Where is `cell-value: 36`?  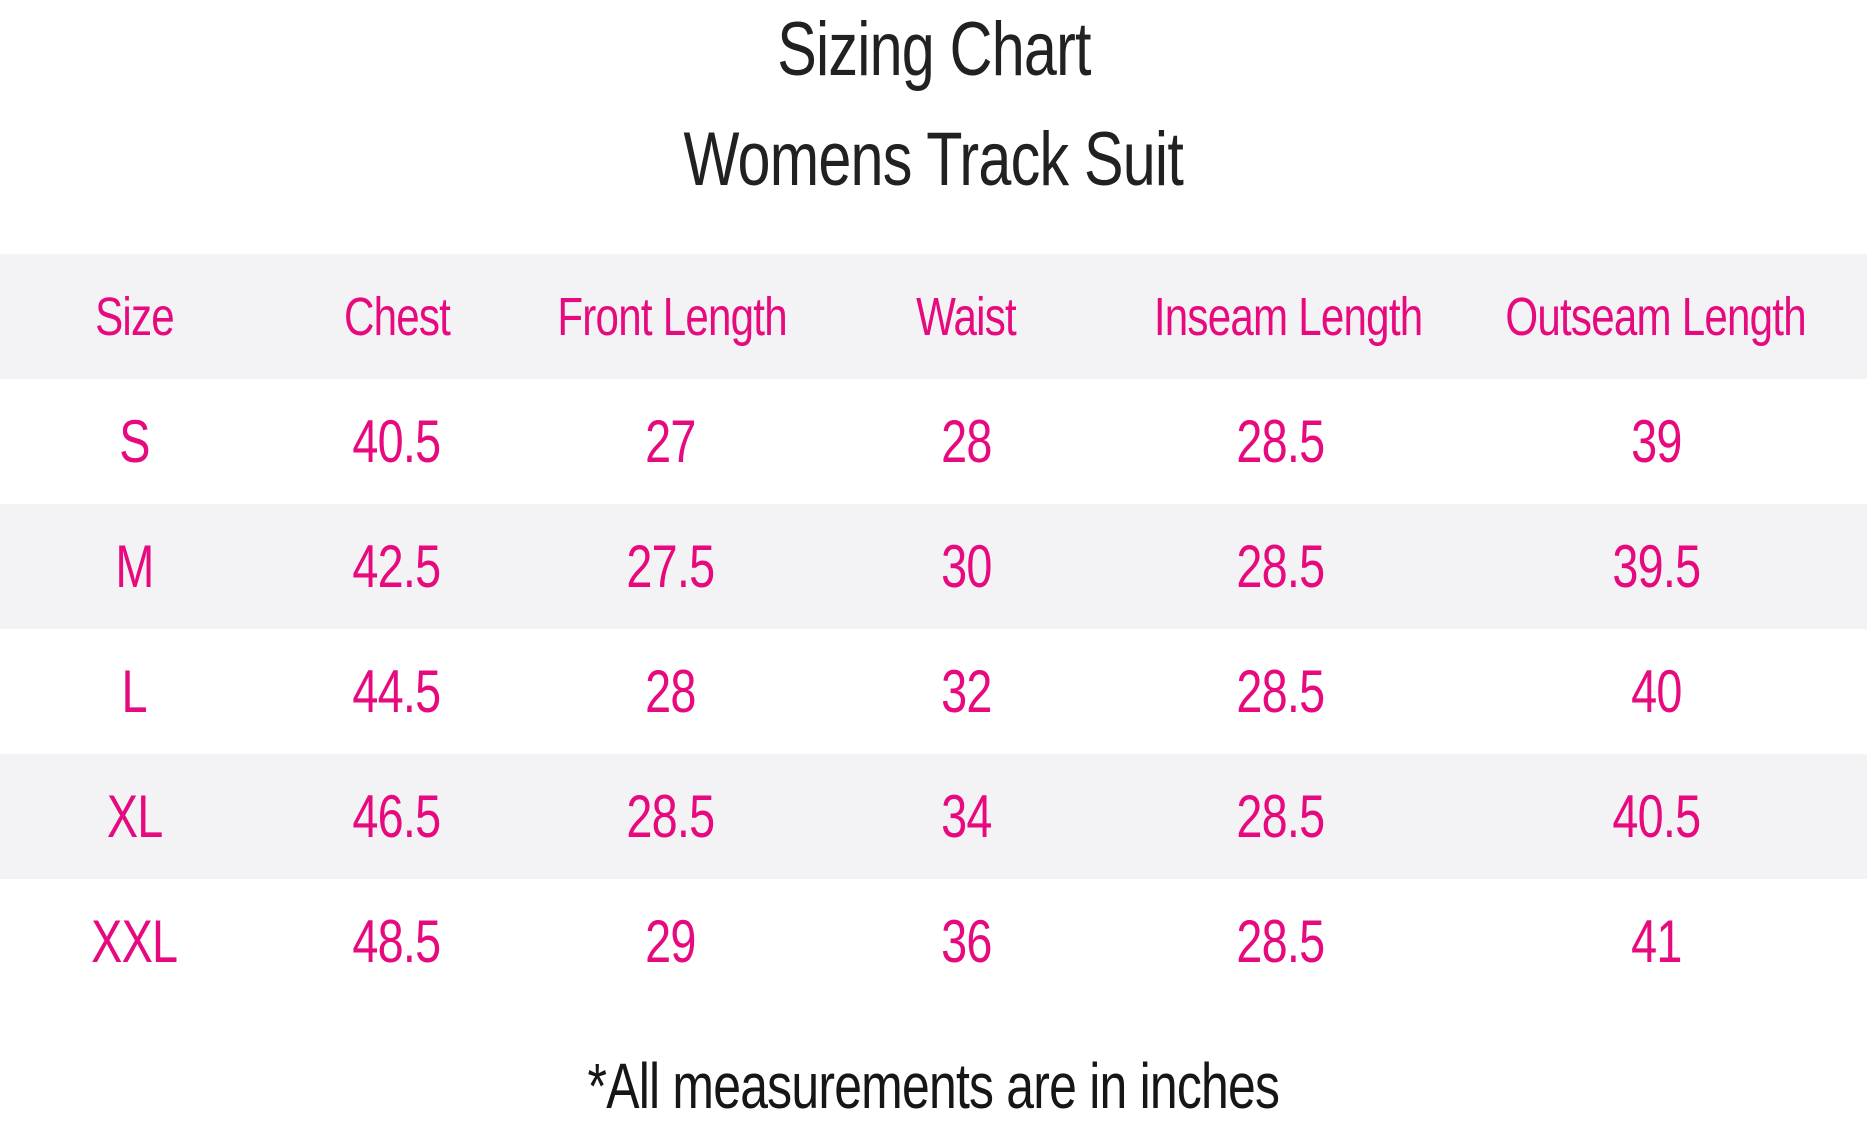 cell-value: 36 is located at coordinates (966, 941).